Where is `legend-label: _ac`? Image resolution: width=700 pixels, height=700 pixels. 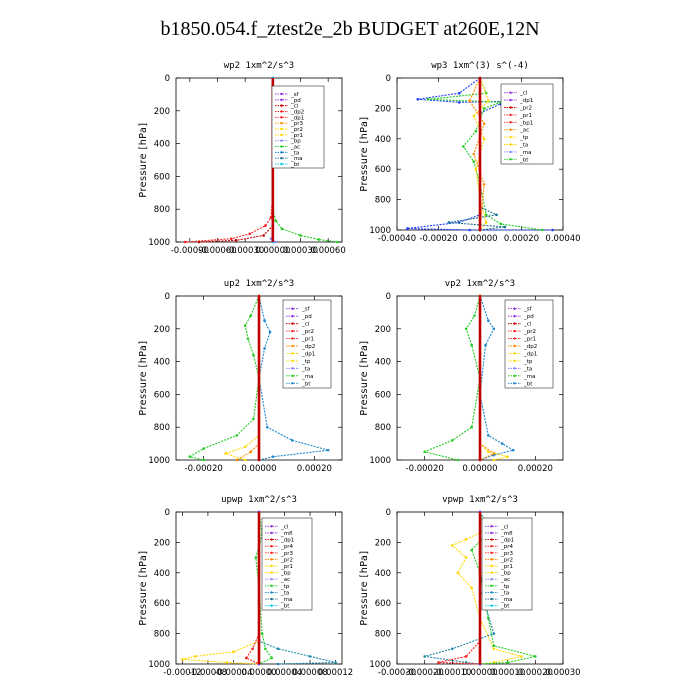
legend-label: _ac is located at coordinates (524, 131).